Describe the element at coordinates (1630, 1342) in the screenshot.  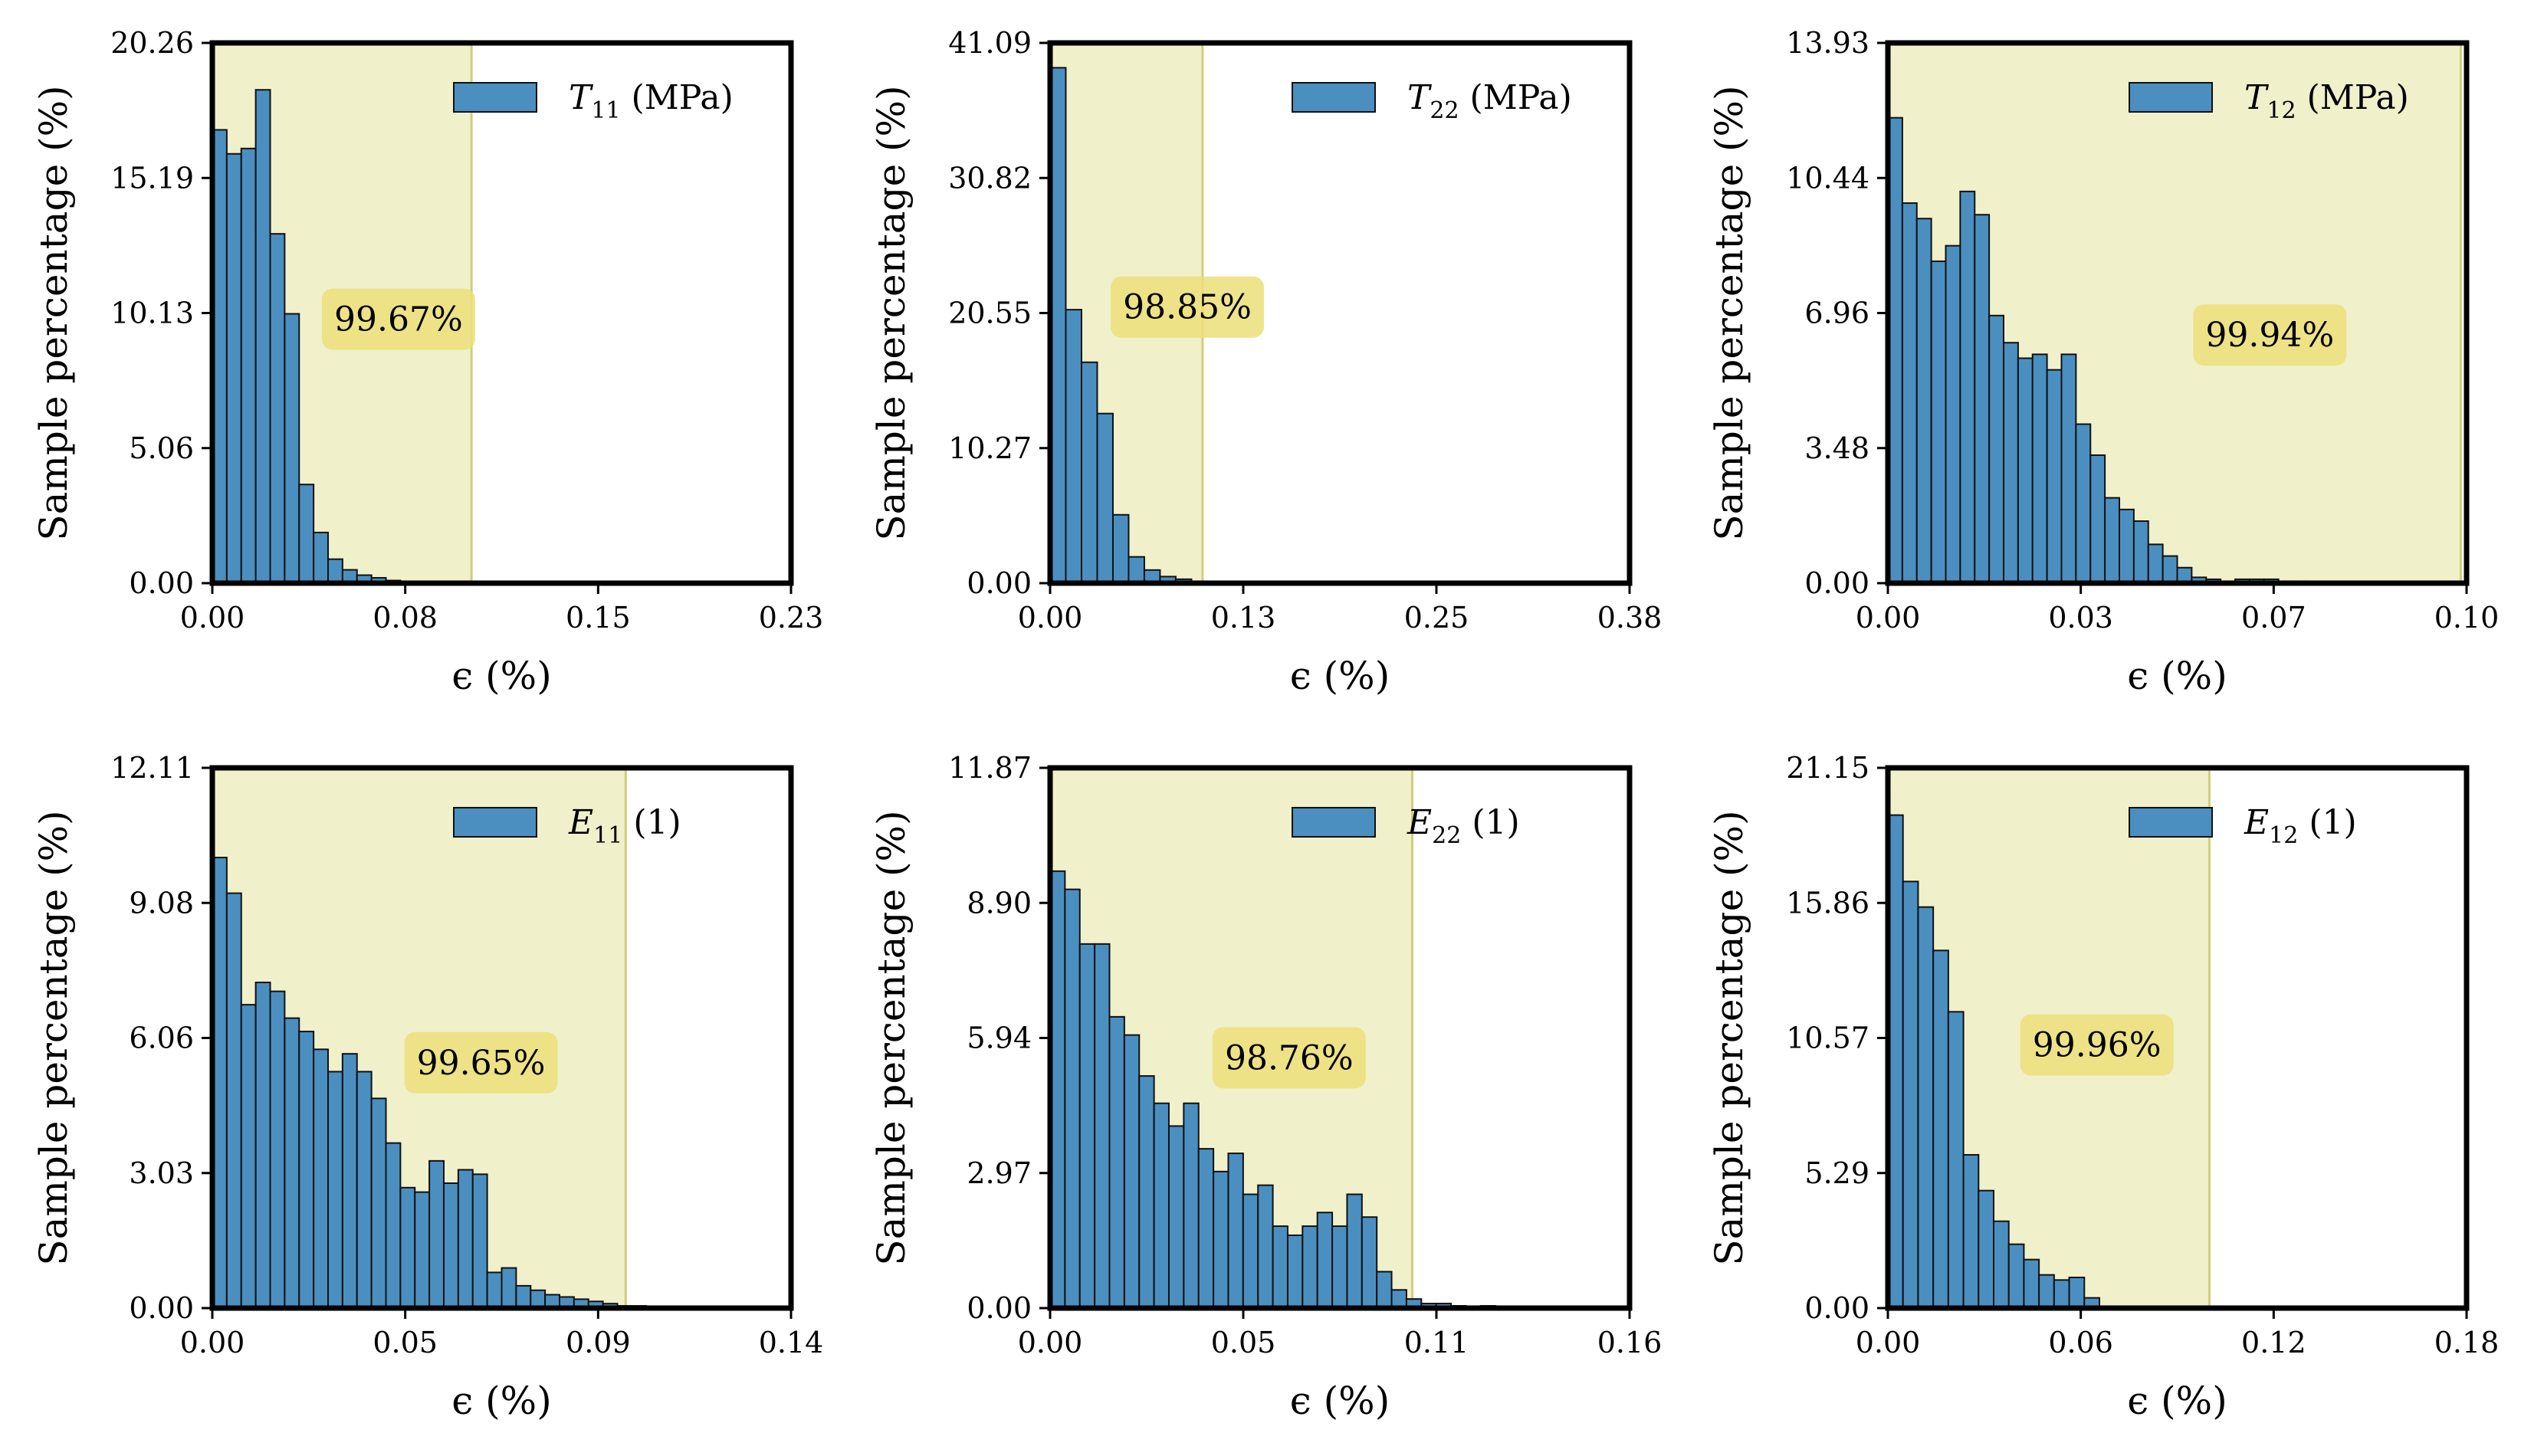
I see `x-tick-label: 0.16` at that location.